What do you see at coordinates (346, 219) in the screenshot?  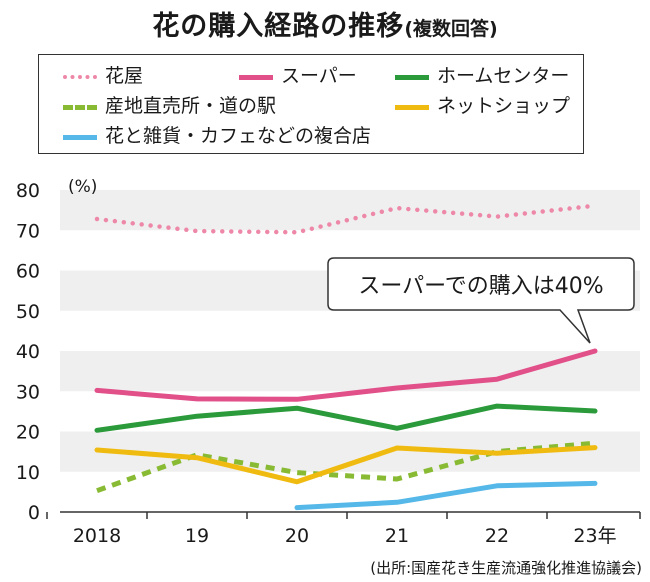 I see `series-line-hanaya` at bounding box center [346, 219].